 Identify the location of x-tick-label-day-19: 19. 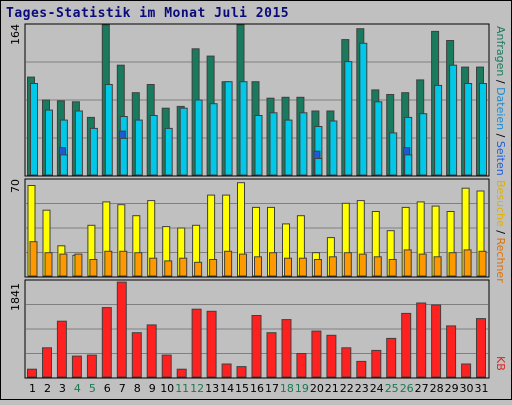
(301, 388).